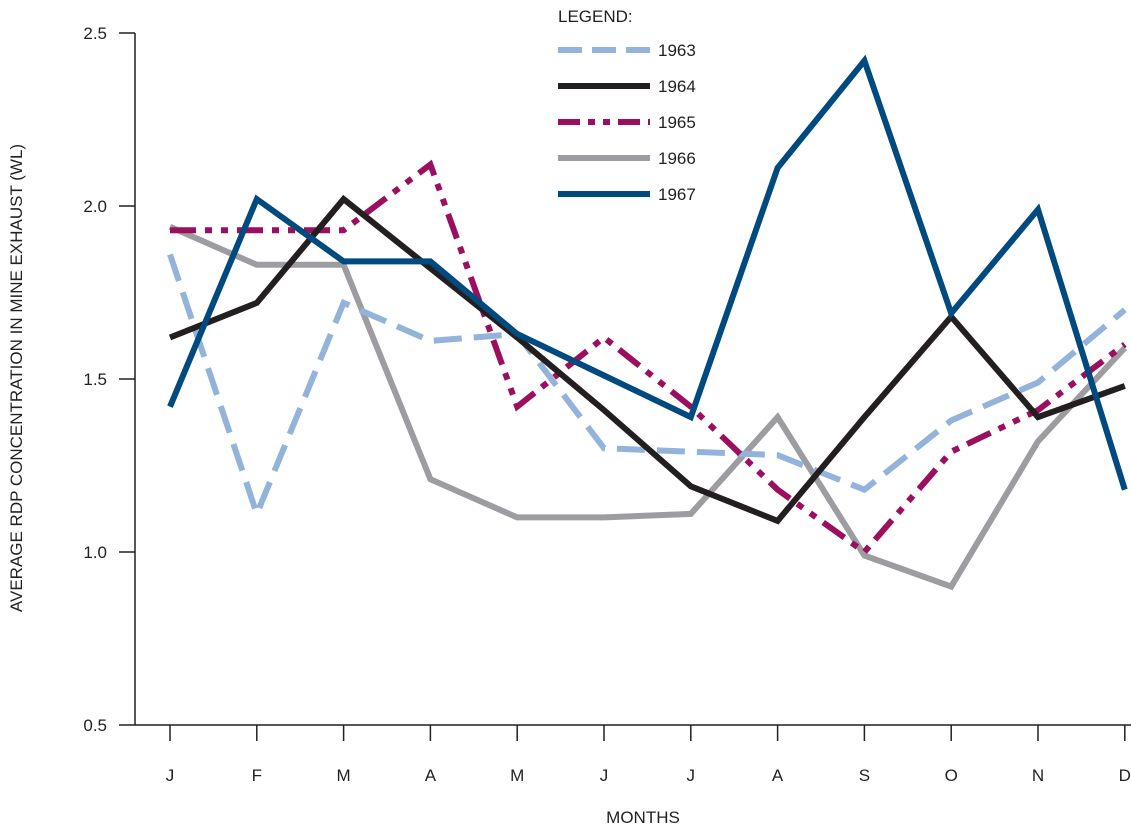 The height and width of the screenshot is (835, 1131). What do you see at coordinates (95, 552) in the screenshot?
I see `y-tick-label: 1.0` at bounding box center [95, 552].